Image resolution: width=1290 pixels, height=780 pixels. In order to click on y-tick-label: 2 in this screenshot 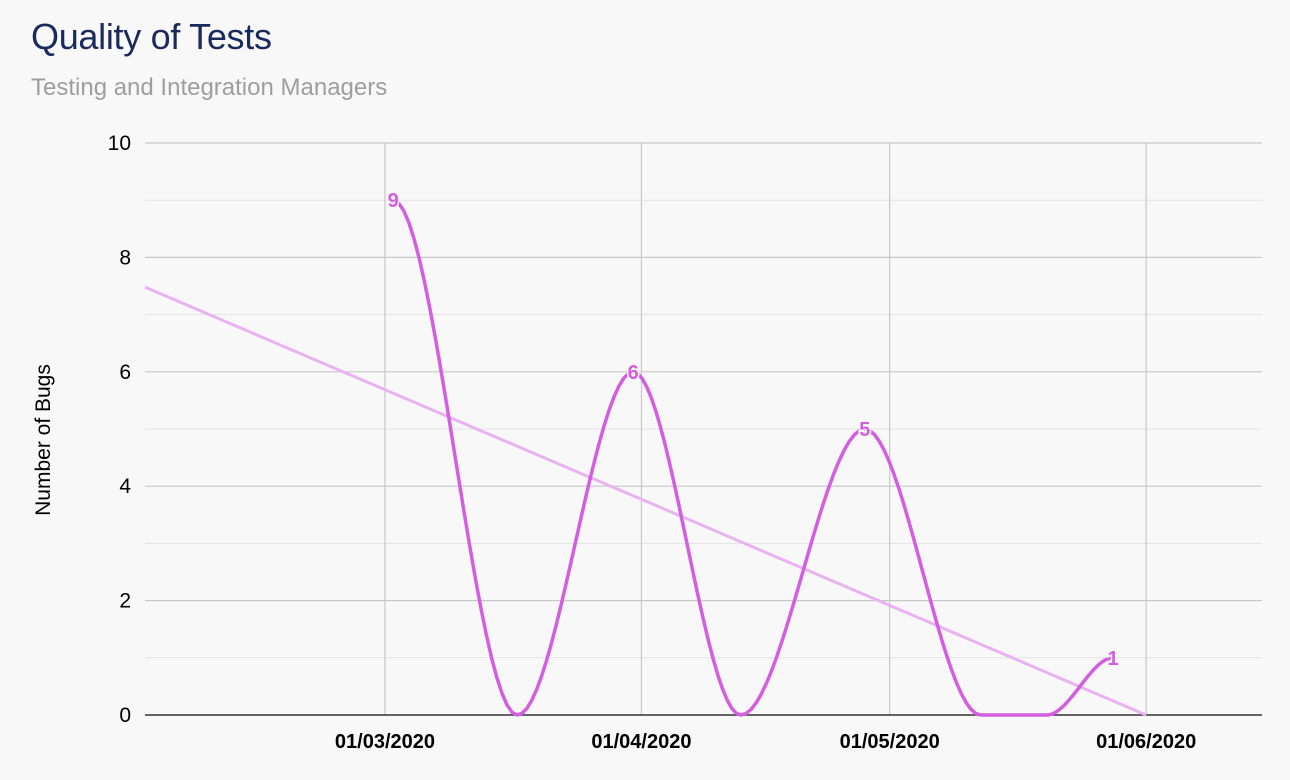, I will do `click(125, 601)`.